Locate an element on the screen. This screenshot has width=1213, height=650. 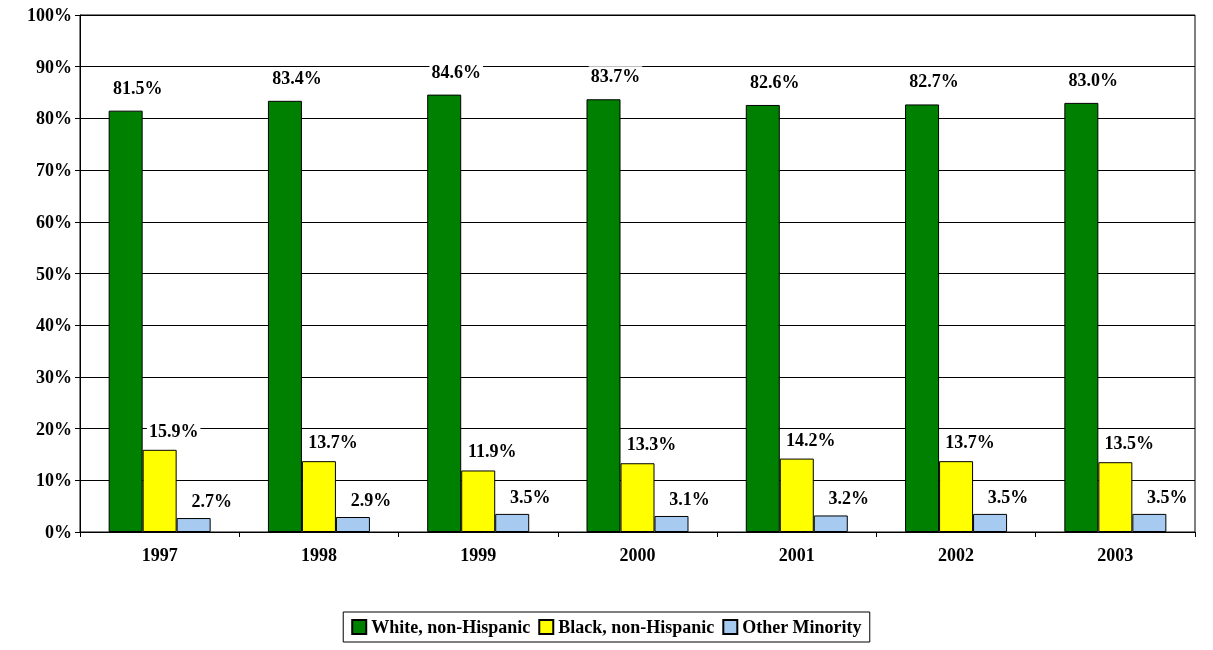
y-tick-label: 10% is located at coordinates (54, 480).